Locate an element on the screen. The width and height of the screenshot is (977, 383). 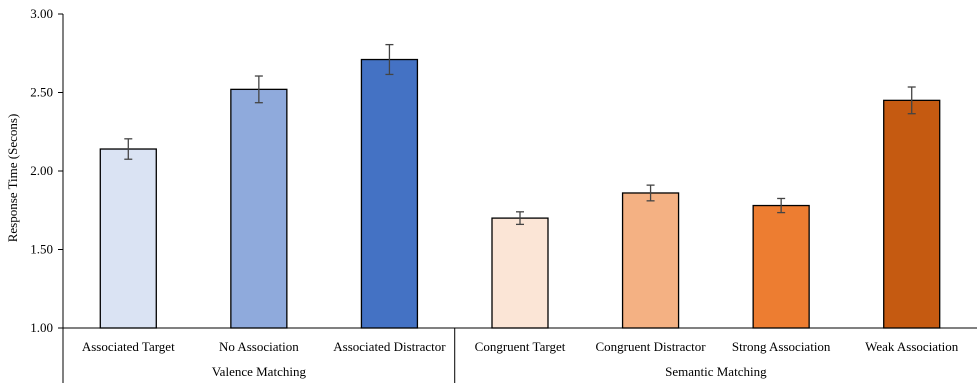
x-tick-label: Associated Distractor is located at coordinates (389, 346).